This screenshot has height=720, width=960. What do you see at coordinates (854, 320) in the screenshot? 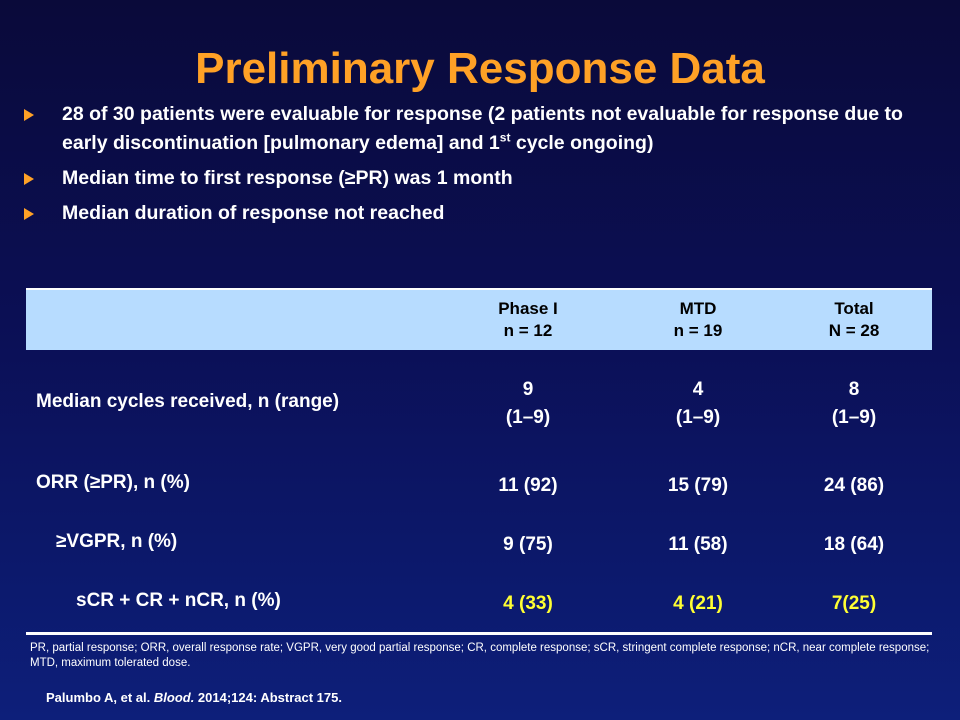
I see `header-total: Total N = 28` at bounding box center [854, 320].